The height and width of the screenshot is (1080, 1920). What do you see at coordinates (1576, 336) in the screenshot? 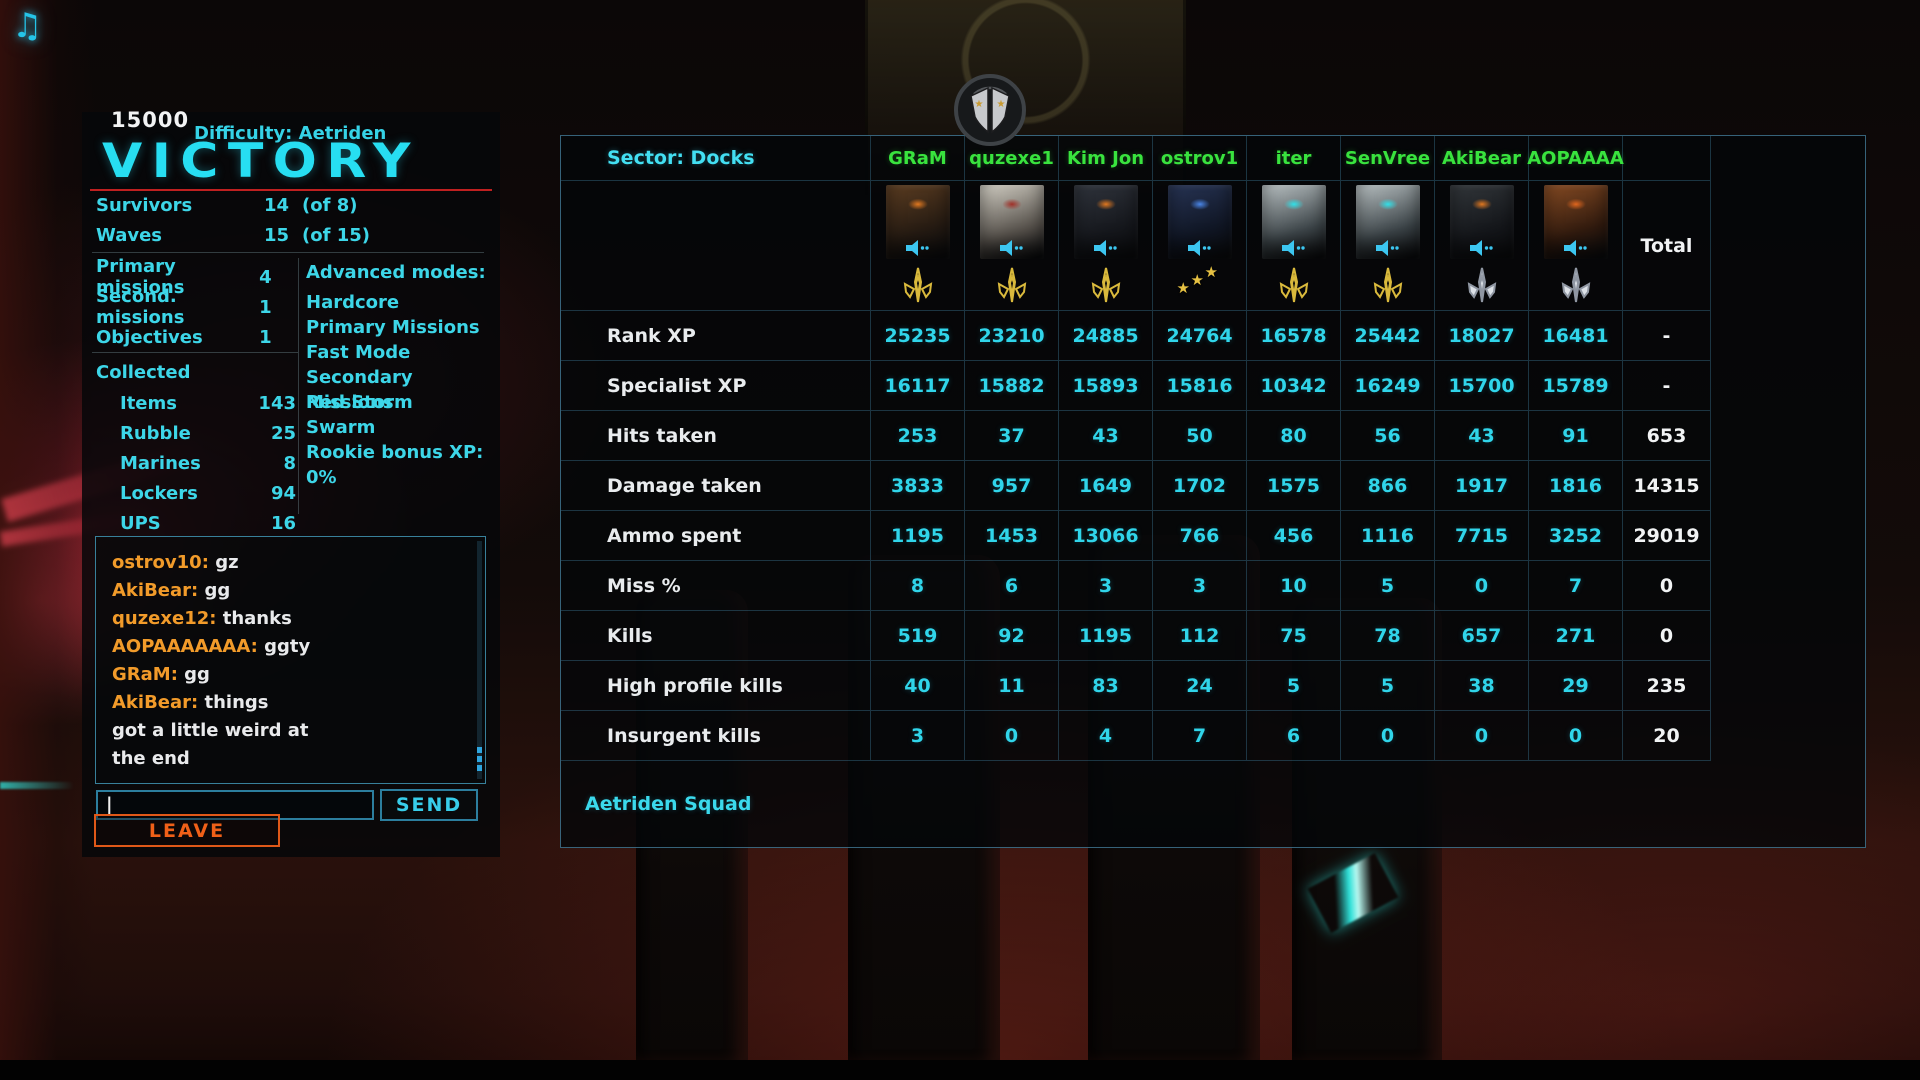
I see `stat-value-cell: 16481` at bounding box center [1576, 336].